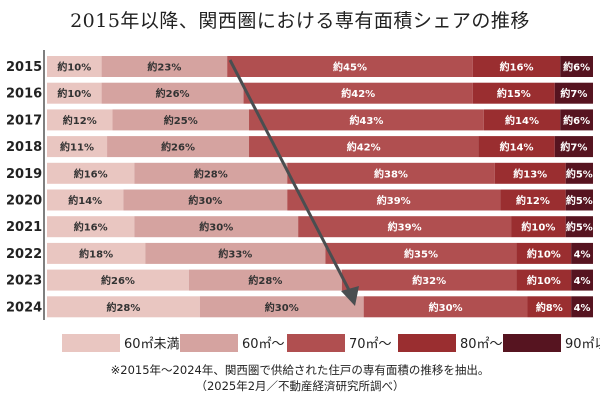 This screenshot has height=400, width=600. I want to click on legend-label: 60㎡〜, so click(263, 344).